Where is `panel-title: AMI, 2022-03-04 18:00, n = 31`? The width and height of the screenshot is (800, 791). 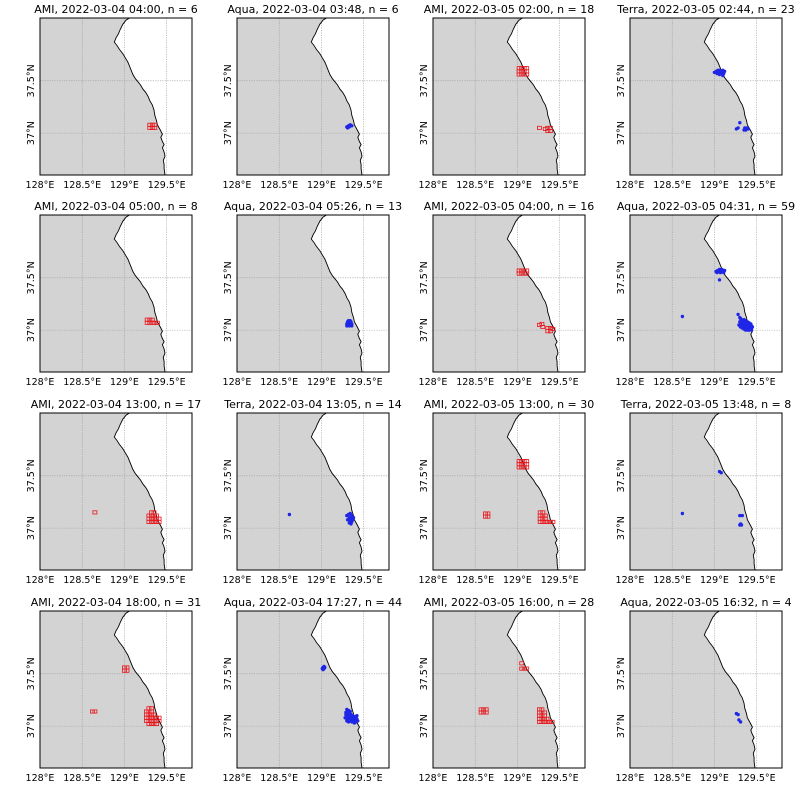 panel-title: AMI, 2022-03-04 18:00, n = 31 is located at coordinates (116, 602).